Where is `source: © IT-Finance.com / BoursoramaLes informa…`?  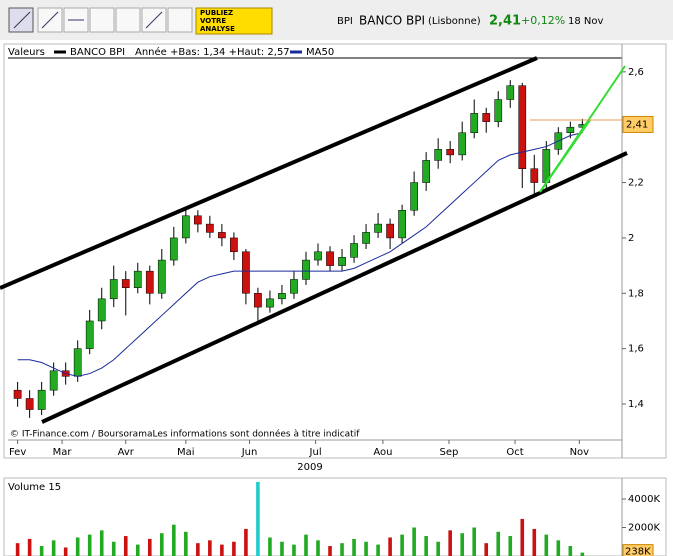 source: © IT-Finance.com / BoursoramaLes informa… is located at coordinates (185, 434).